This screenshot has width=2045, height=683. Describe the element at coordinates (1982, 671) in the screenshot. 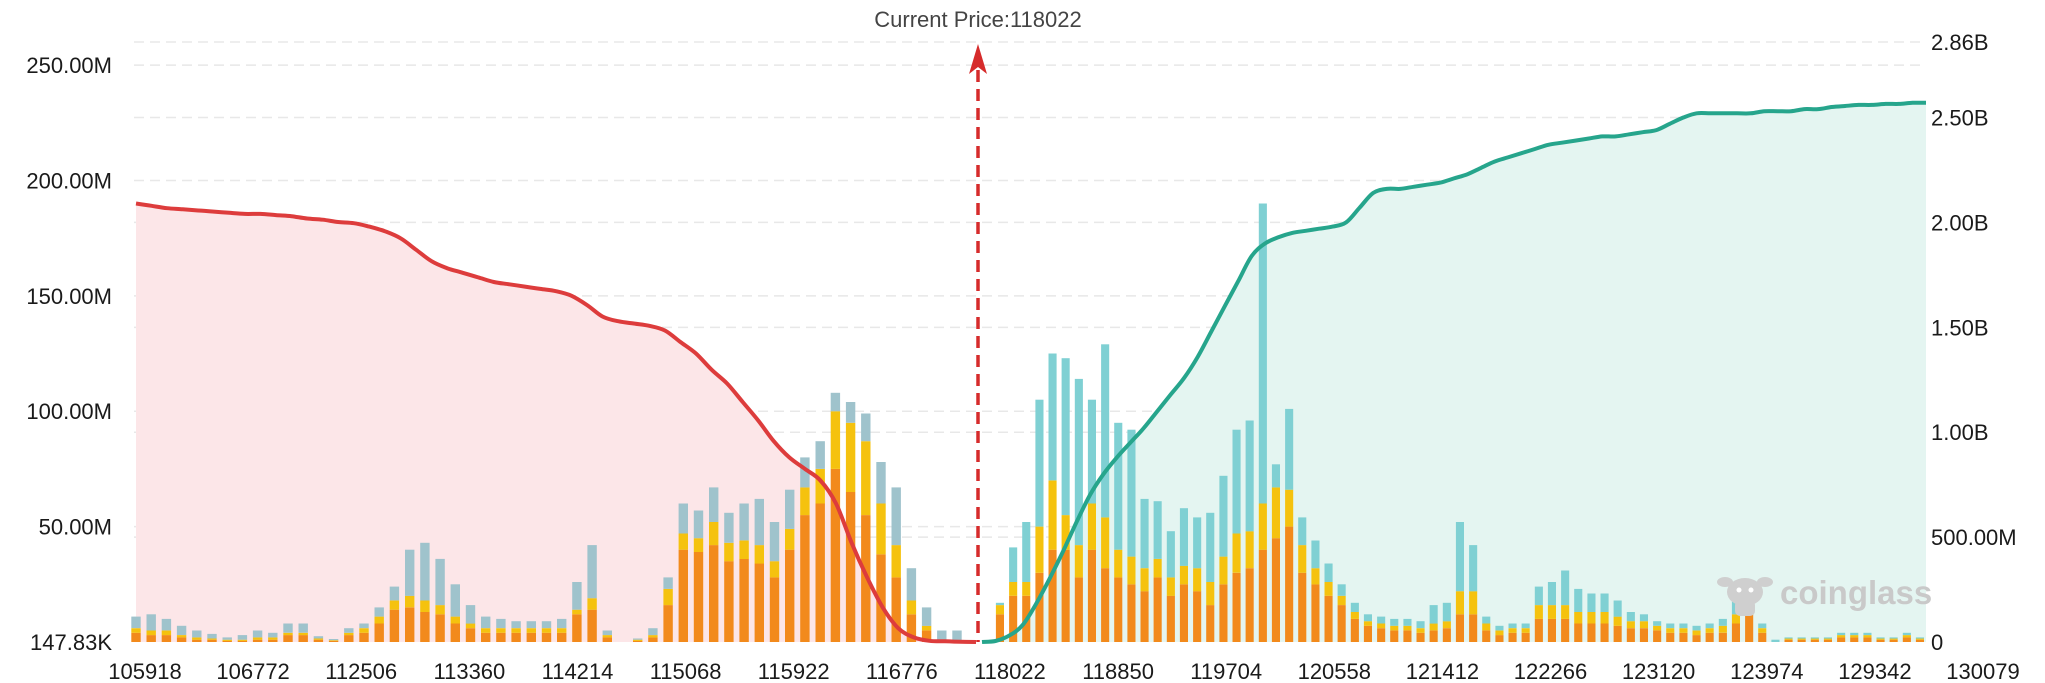

I see `x-tick-label: 130079` at that location.